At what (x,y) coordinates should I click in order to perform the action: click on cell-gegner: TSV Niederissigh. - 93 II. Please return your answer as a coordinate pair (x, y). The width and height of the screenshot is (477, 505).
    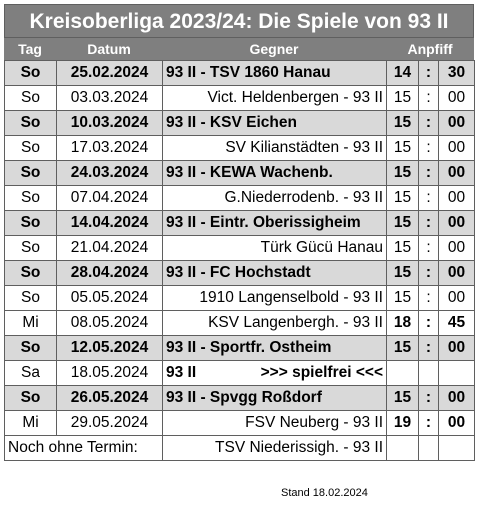
    Looking at the image, I should click on (274, 448).